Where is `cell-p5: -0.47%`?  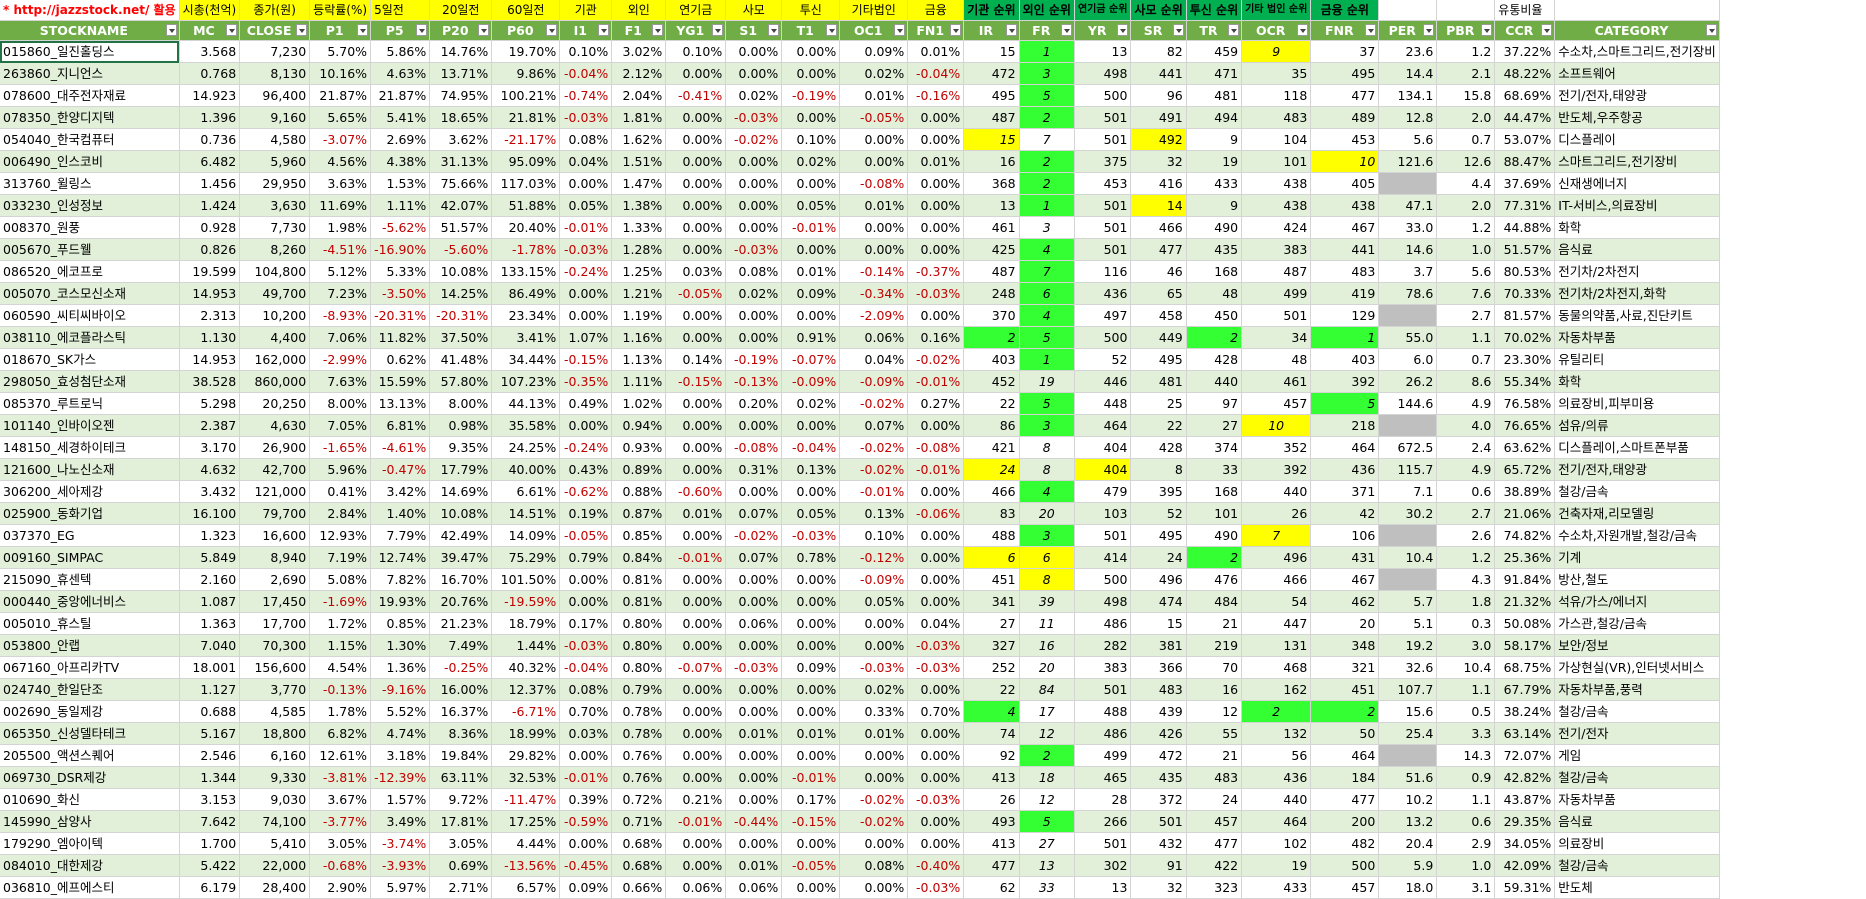
cell-p5: -0.47% is located at coordinates (400, 469).